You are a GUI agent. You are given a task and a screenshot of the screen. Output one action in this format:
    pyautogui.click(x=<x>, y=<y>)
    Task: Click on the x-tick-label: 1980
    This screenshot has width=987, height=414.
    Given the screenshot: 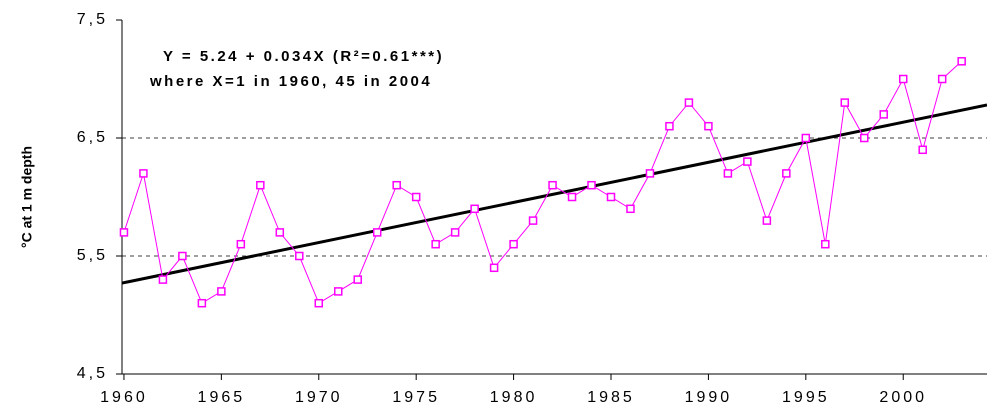 What is the action you would take?
    pyautogui.click(x=514, y=397)
    